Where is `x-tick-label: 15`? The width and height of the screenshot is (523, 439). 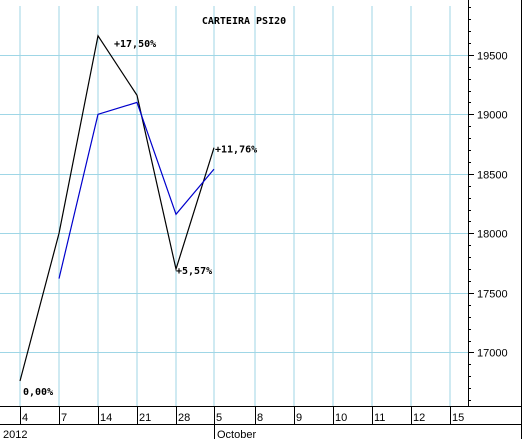 x-tick-label: 15 is located at coordinates (458, 418).